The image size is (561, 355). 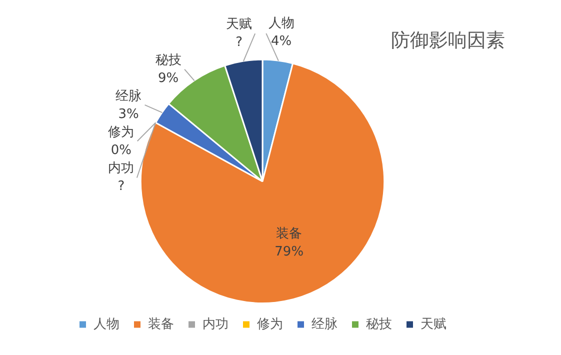 What do you see at coordinates (239, 24) in the screenshot?
I see `slice-label: 天赋` at bounding box center [239, 24].